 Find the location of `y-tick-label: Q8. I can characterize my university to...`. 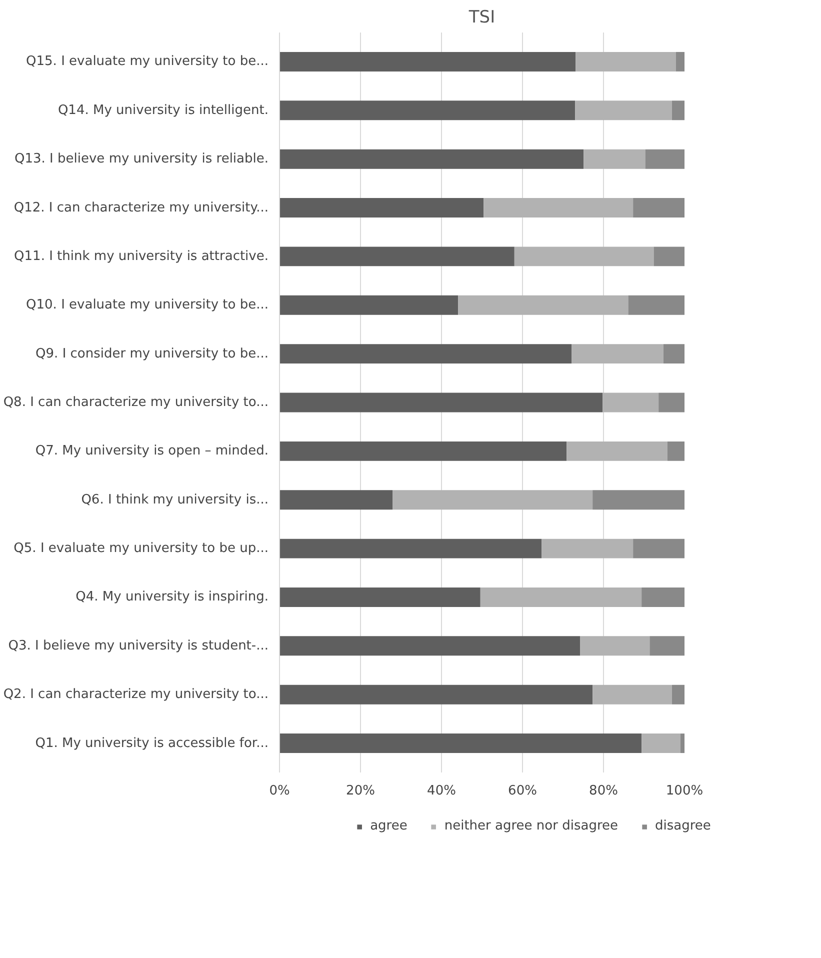

y-tick-label: Q8. I can characterize my university to... is located at coordinates (136, 402).